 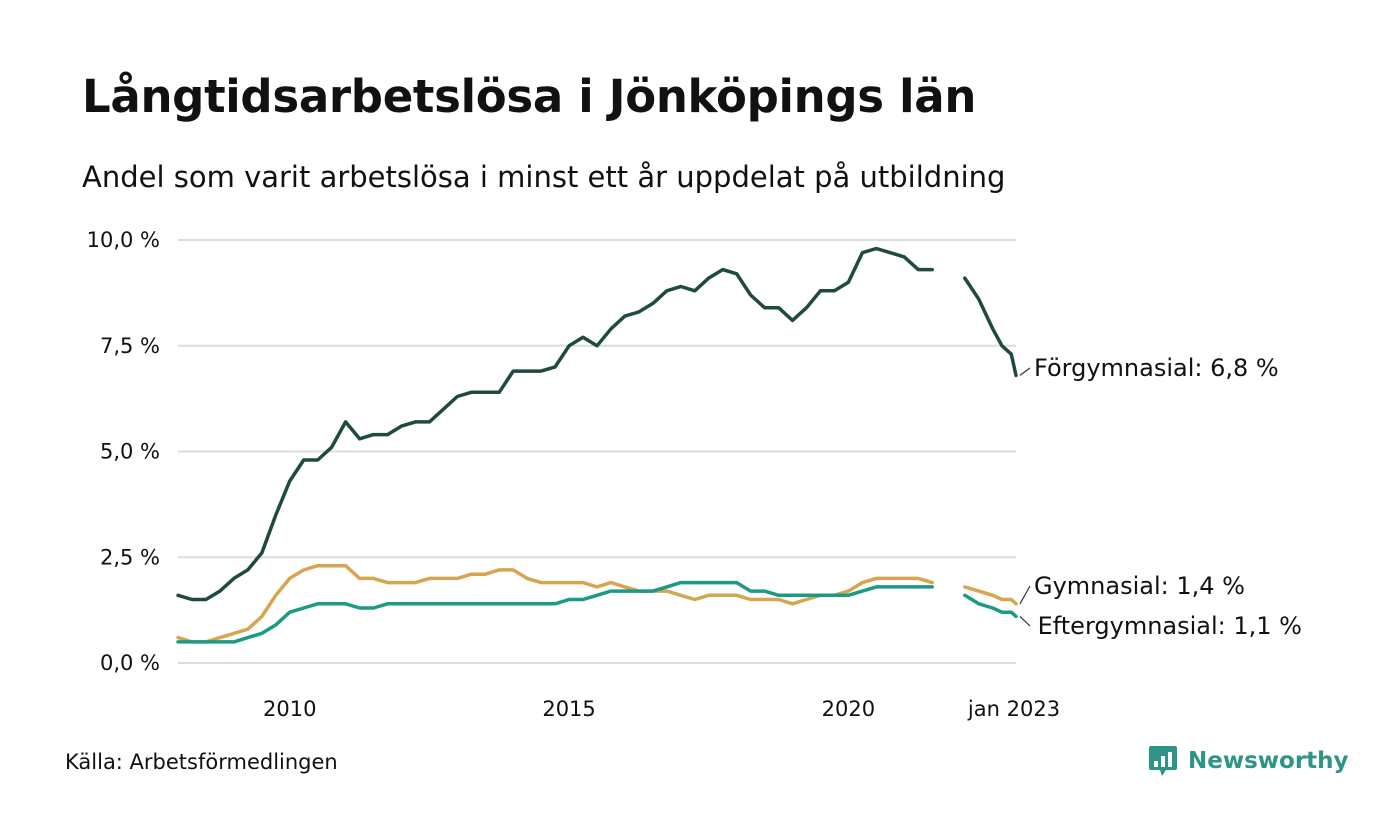 What do you see at coordinates (1163, 761) in the screenshot?
I see `newsworthy-logo-icon` at bounding box center [1163, 761].